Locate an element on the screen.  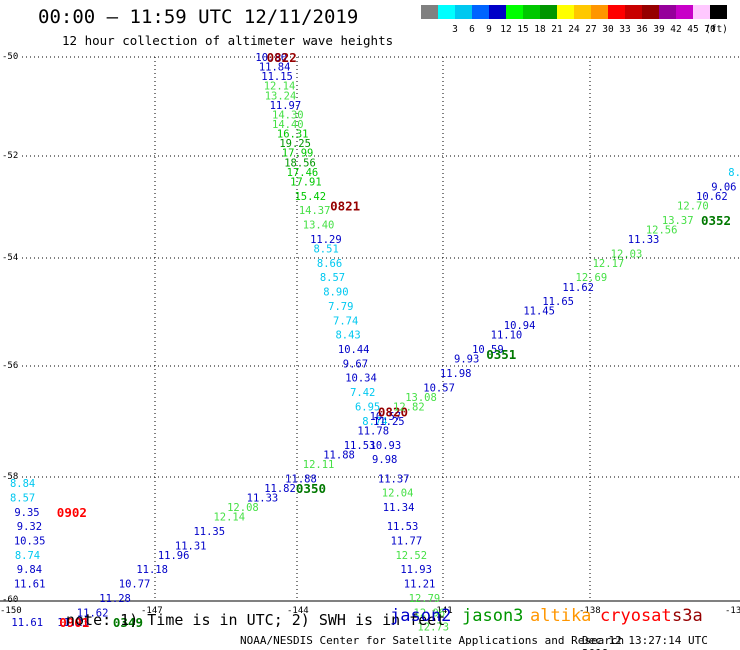
wave-height-value: 9.84 is located at coordinates (29, 570).